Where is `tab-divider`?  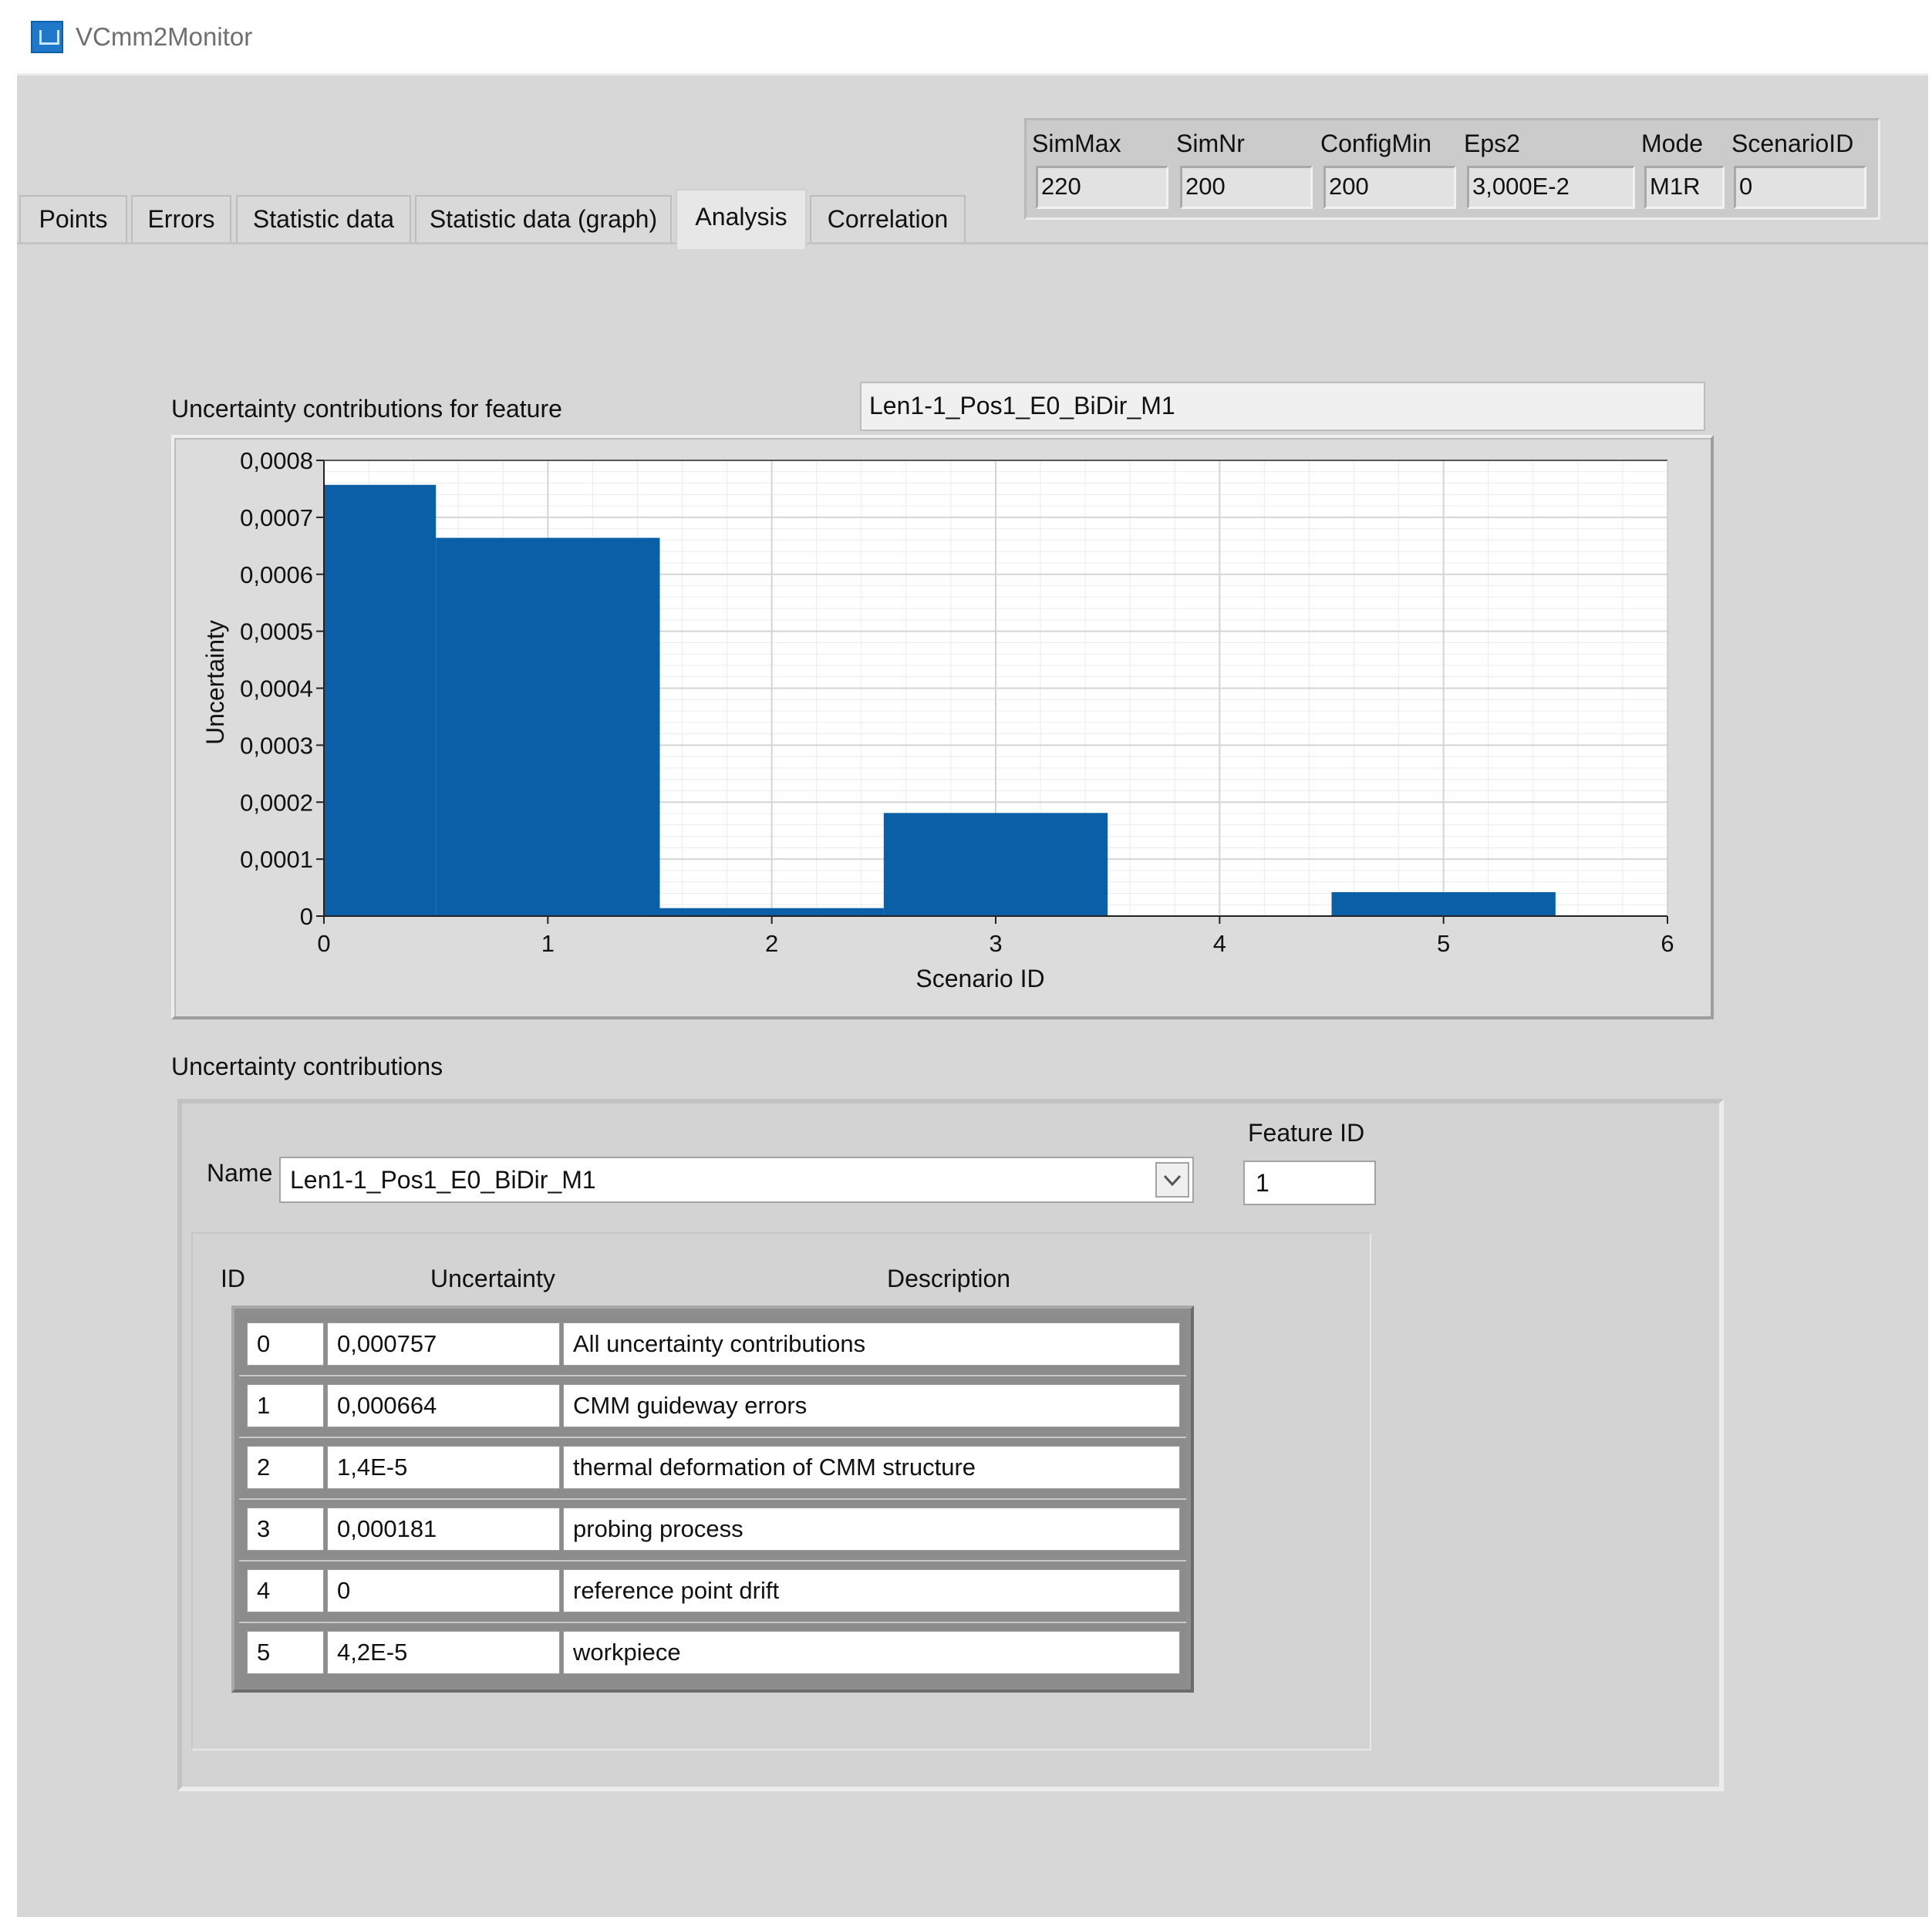
tab-divider is located at coordinates (972, 243).